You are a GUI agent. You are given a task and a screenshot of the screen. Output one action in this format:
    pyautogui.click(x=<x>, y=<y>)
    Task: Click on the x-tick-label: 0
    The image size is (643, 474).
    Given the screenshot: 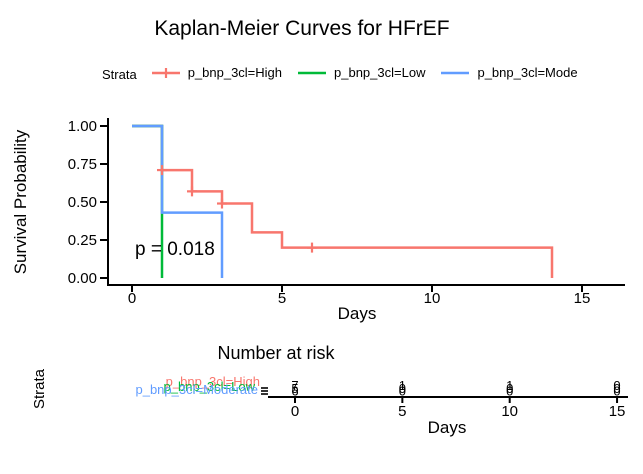 What is the action you would take?
    pyautogui.click(x=132, y=298)
    